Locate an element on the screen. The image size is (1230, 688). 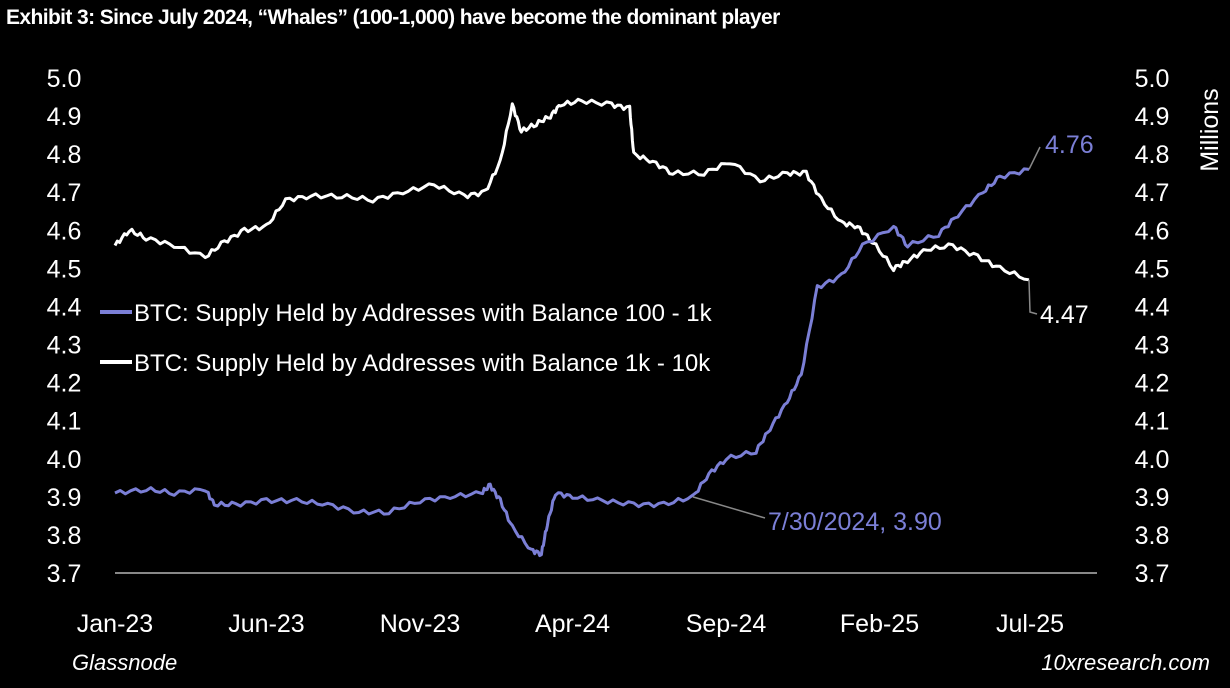
y-tick-left: 3.7 is located at coordinates (64, 574).